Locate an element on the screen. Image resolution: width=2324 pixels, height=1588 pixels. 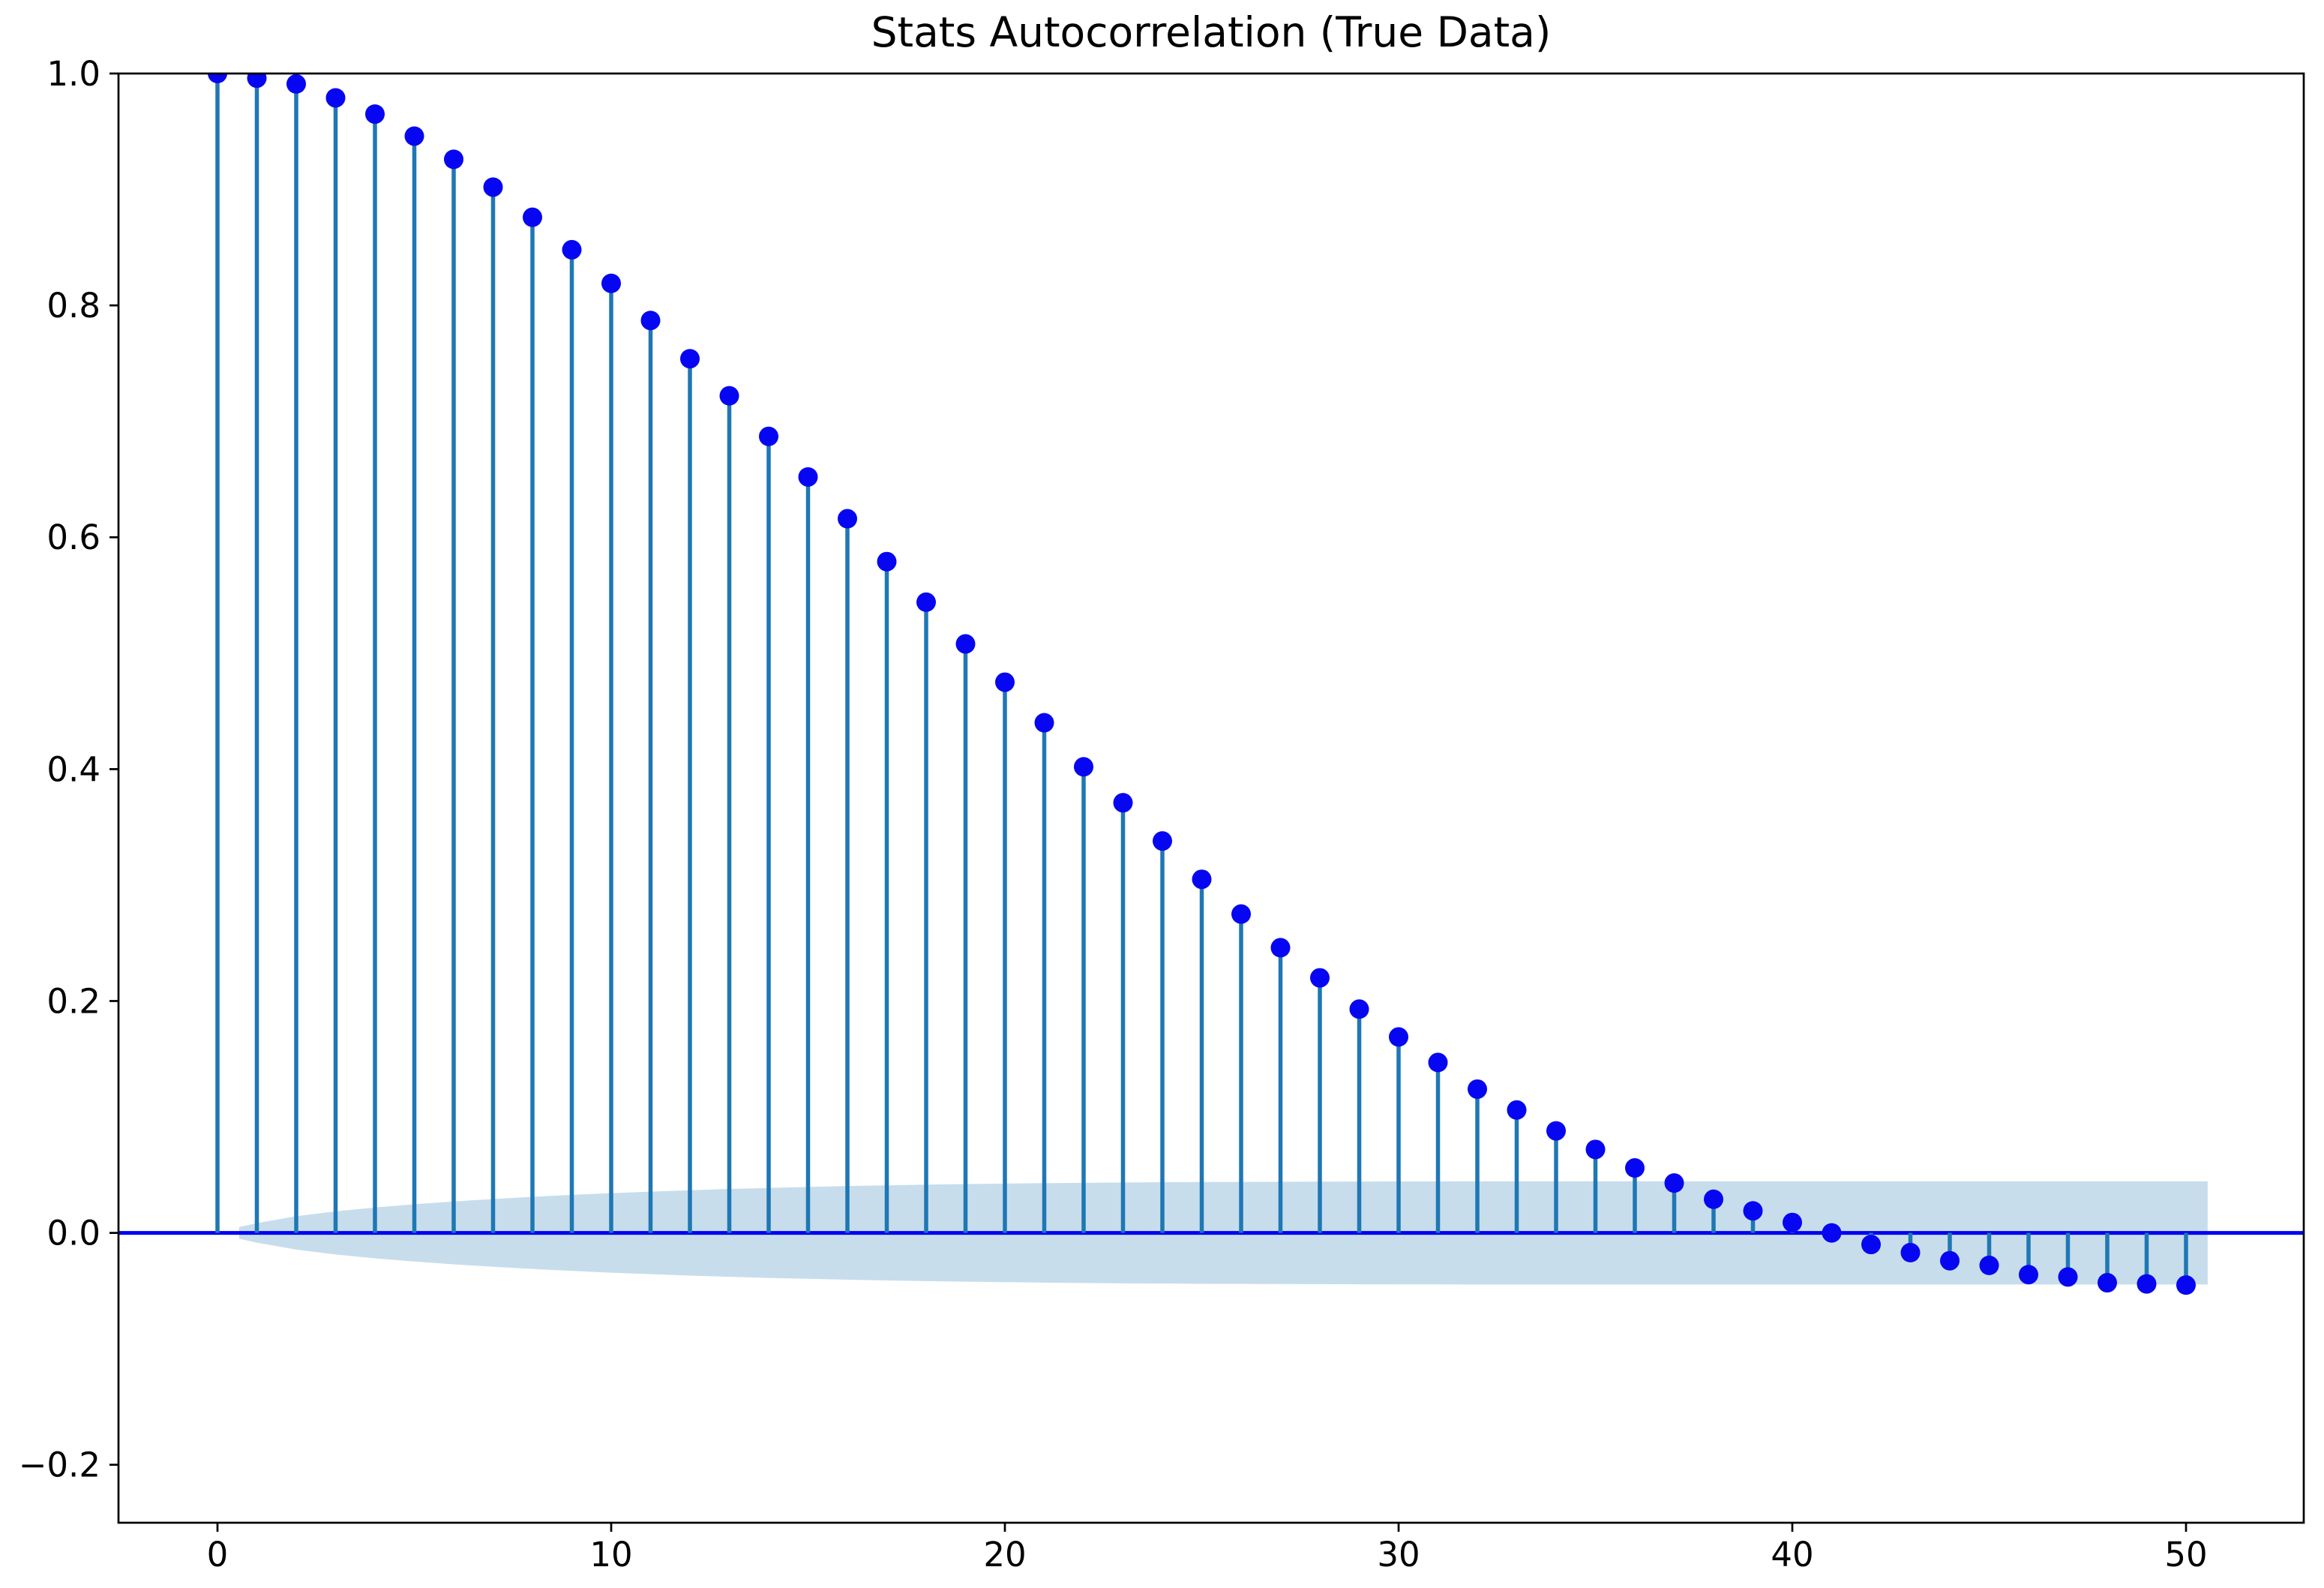
x-tick-label: 0 is located at coordinates (218, 1554).